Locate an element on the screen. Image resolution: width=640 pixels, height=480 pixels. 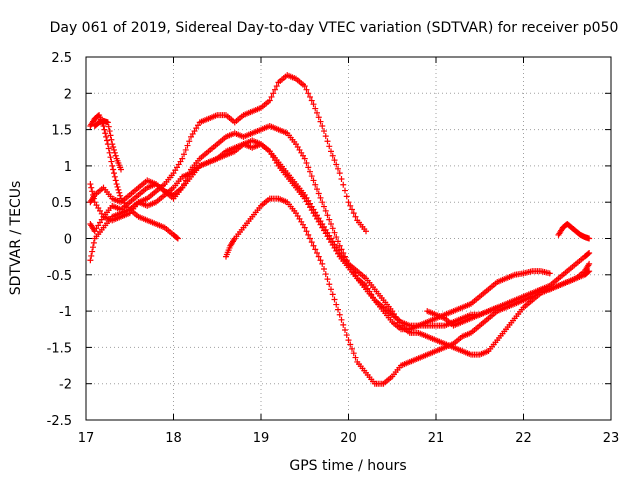
y-tick-label: 1.5 is located at coordinates (61, 131).